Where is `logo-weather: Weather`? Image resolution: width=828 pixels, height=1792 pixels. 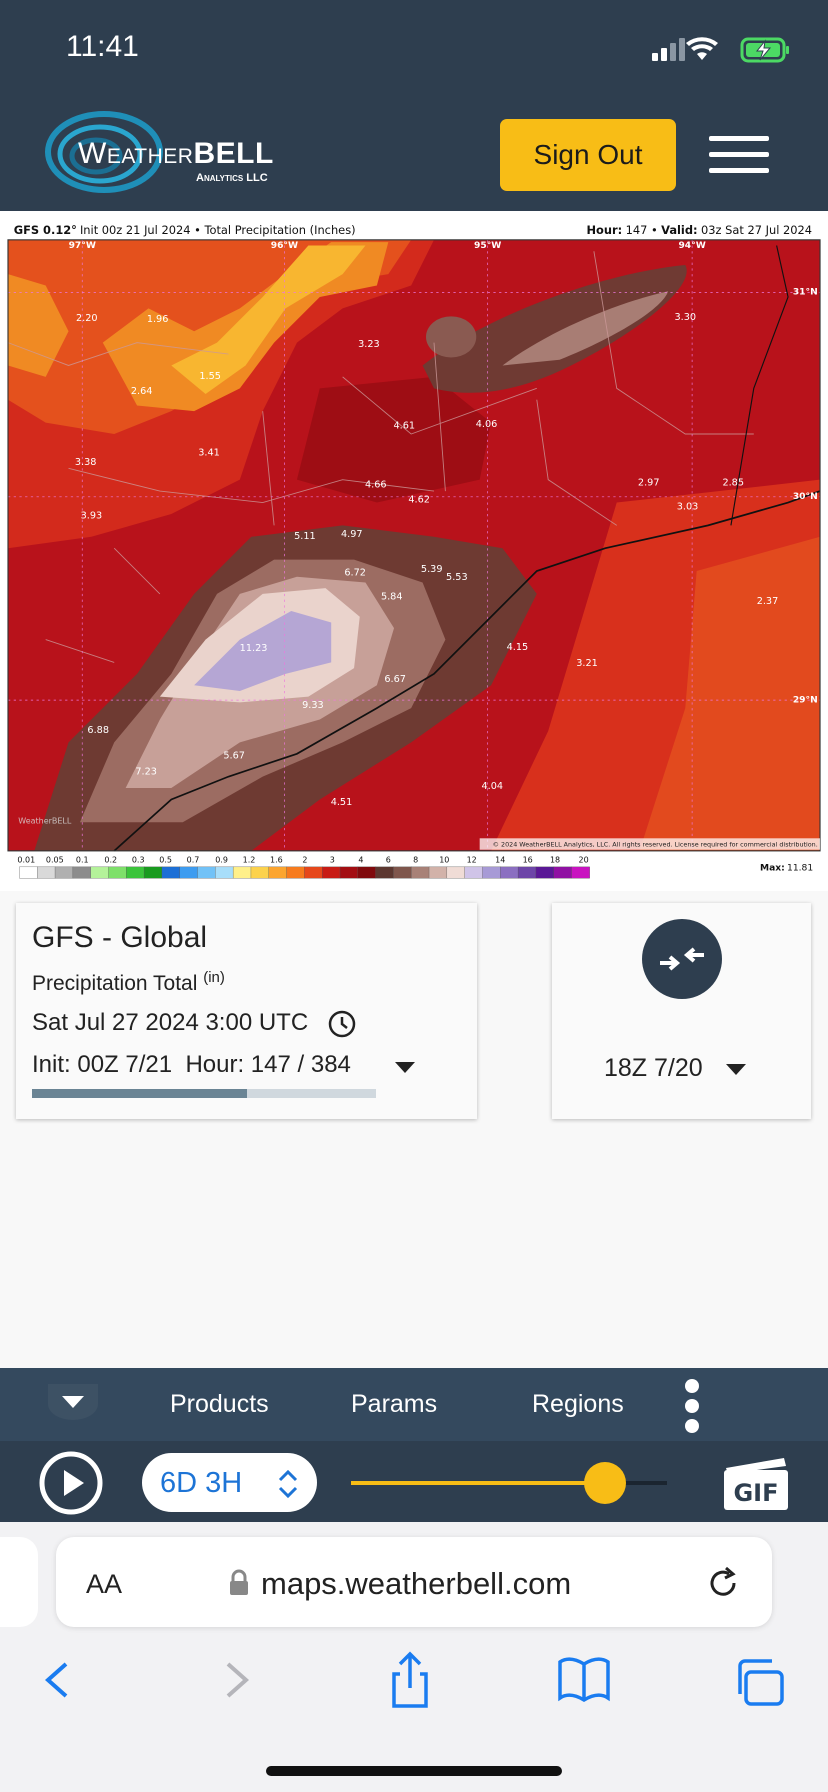 logo-weather: Weather is located at coordinates (136, 153).